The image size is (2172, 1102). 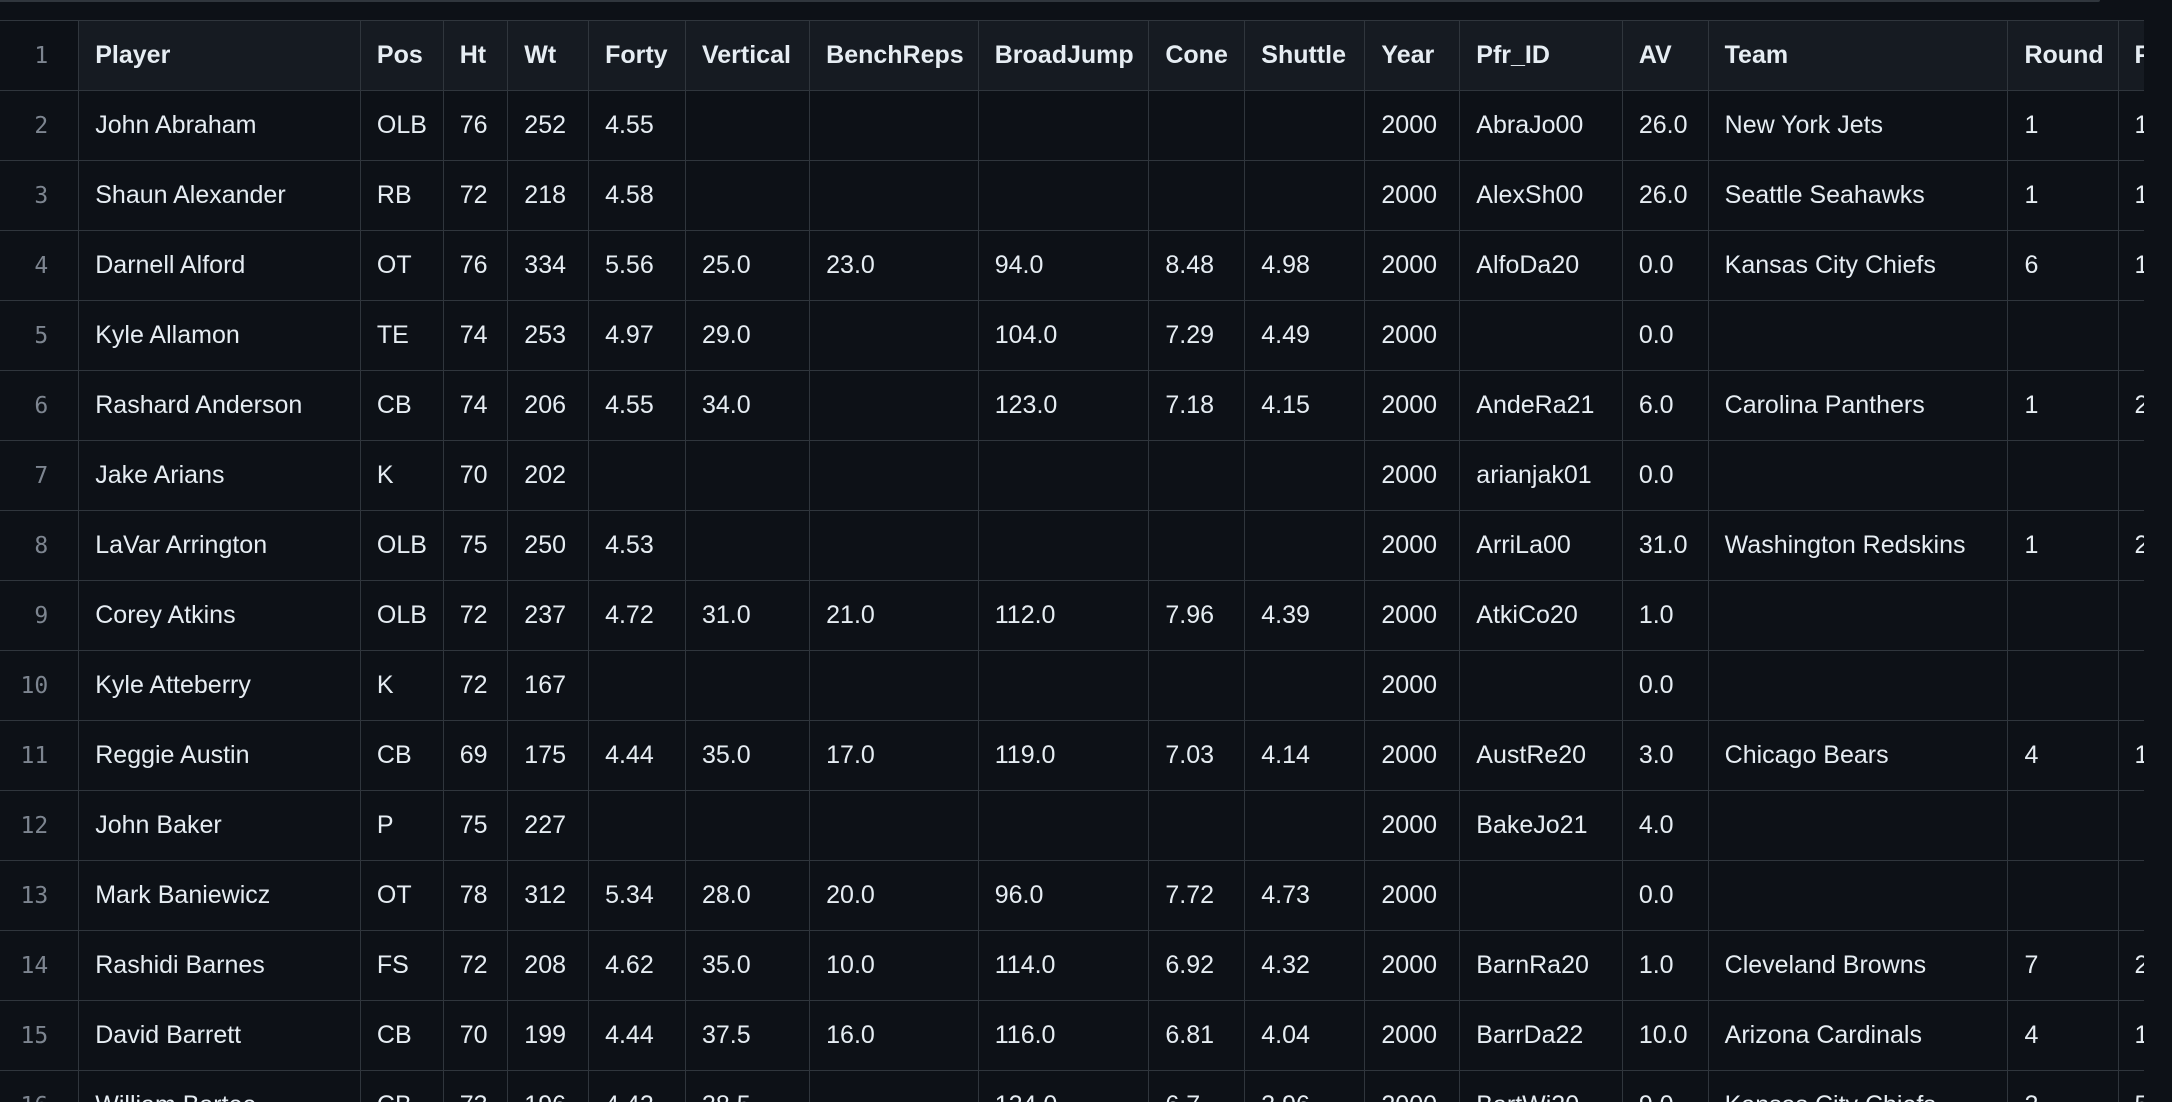 I want to click on column-header: Team, so click(x=1858, y=55).